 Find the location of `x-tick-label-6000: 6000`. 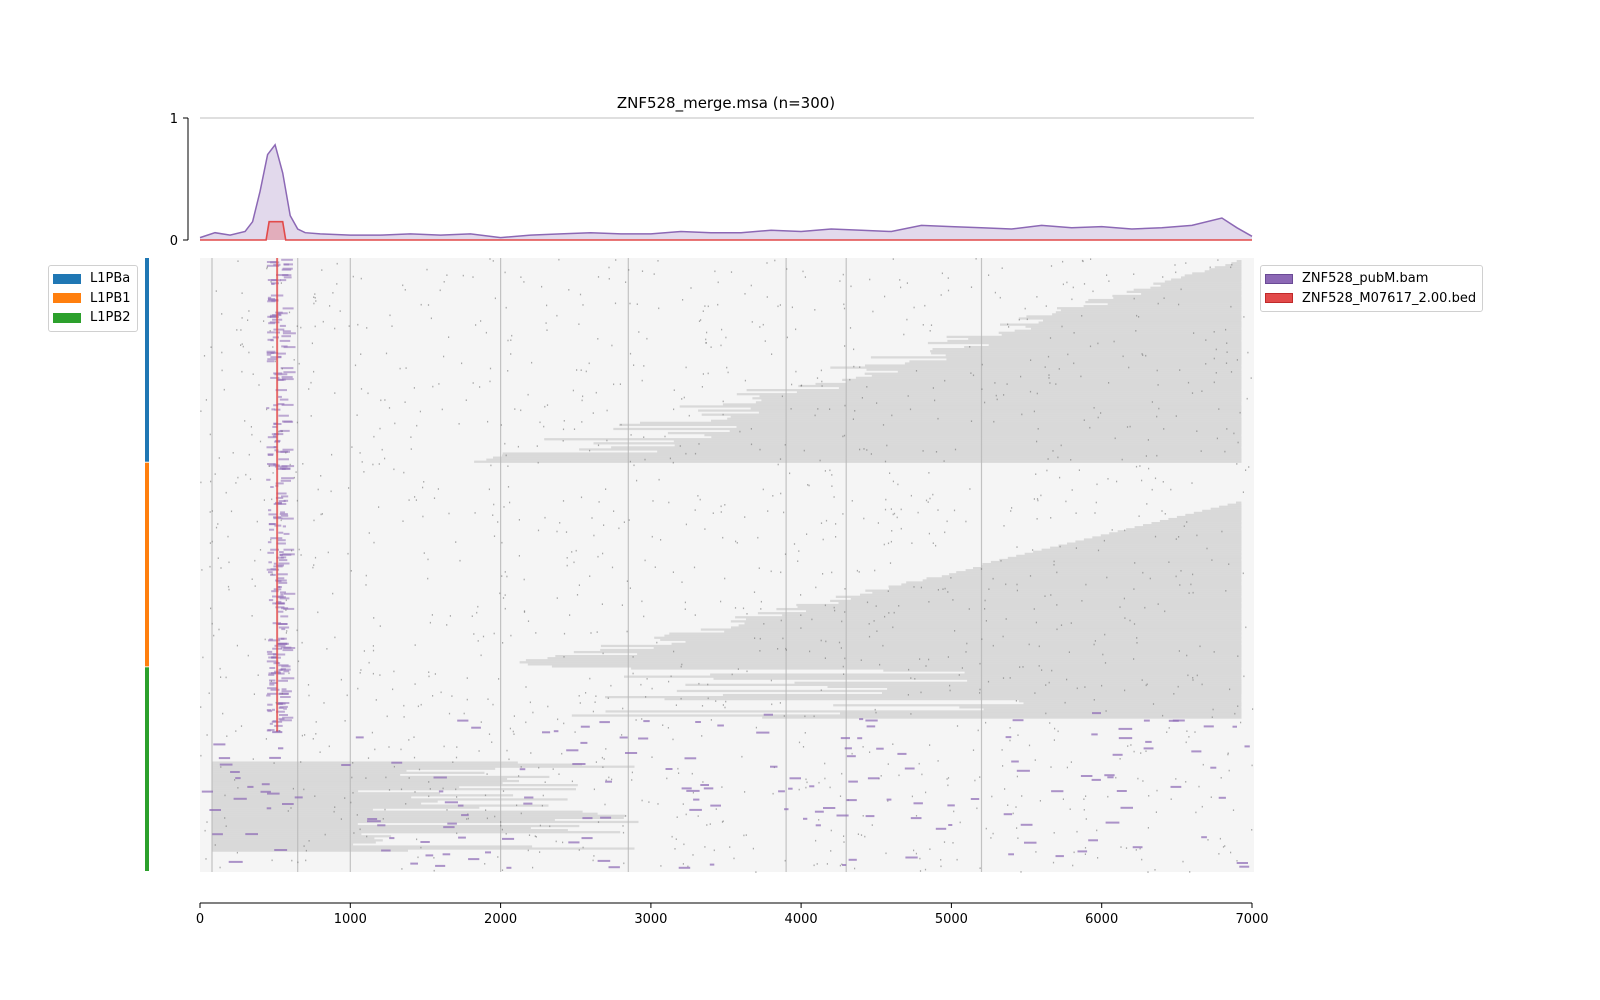

x-tick-label-6000: 6000 is located at coordinates (1101, 919).